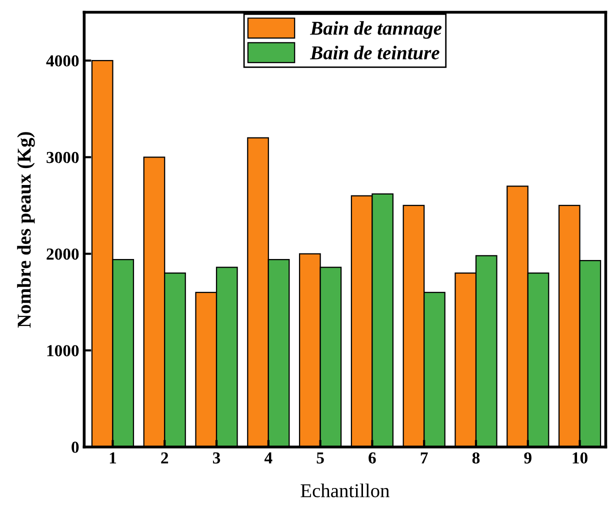 Image resolution: width=610 pixels, height=512 pixels. Describe the element at coordinates (63, 350) in the screenshot. I see `y-tick-label: 1000` at that location.